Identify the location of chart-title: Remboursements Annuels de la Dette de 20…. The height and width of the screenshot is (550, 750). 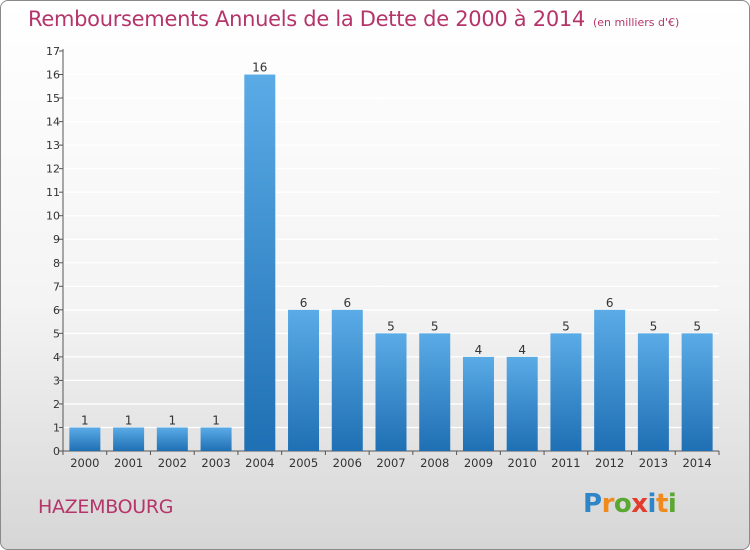
(353, 19).